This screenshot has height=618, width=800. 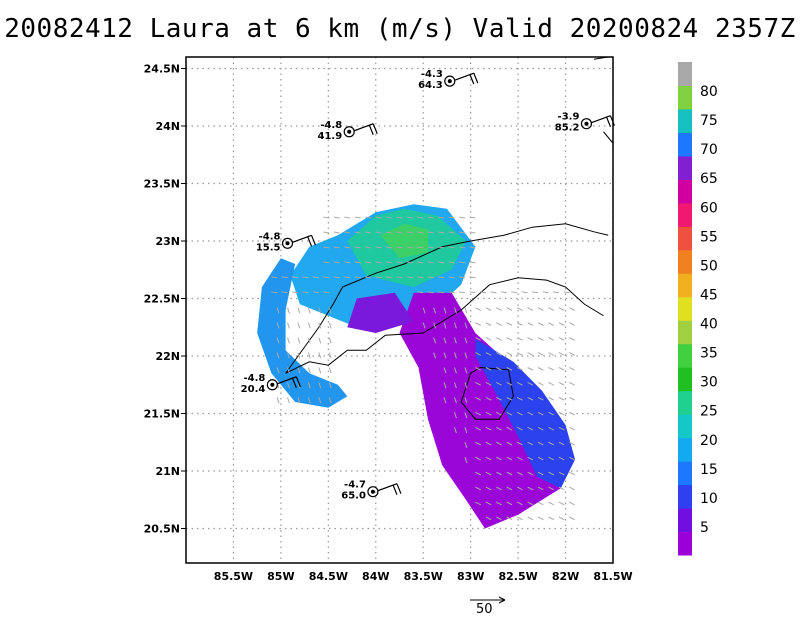 I want to click on station-value-bottom: 65.0, so click(x=353, y=496).